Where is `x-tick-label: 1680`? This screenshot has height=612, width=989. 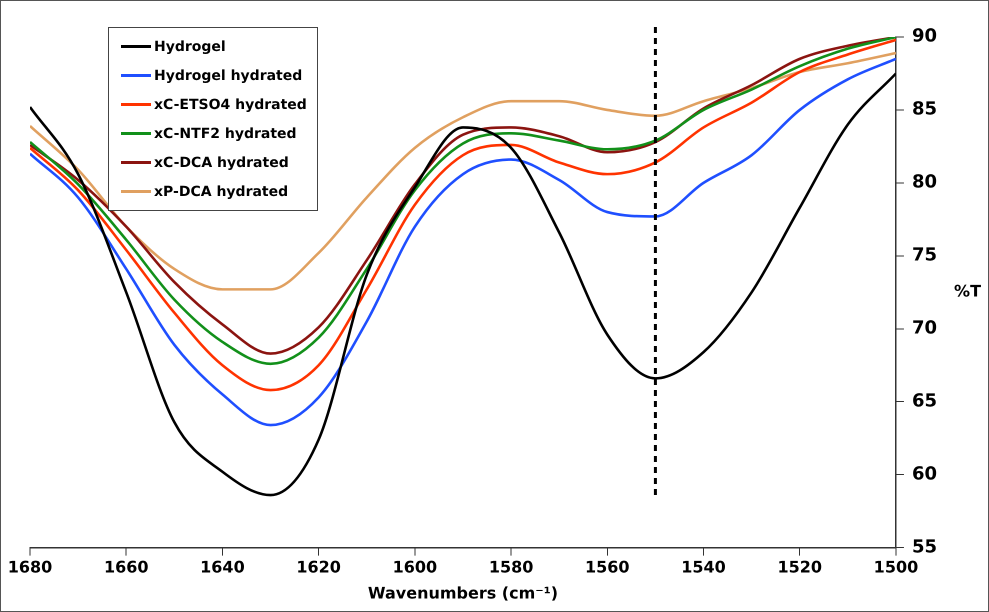
x-tick-label: 1680 is located at coordinates (30, 566).